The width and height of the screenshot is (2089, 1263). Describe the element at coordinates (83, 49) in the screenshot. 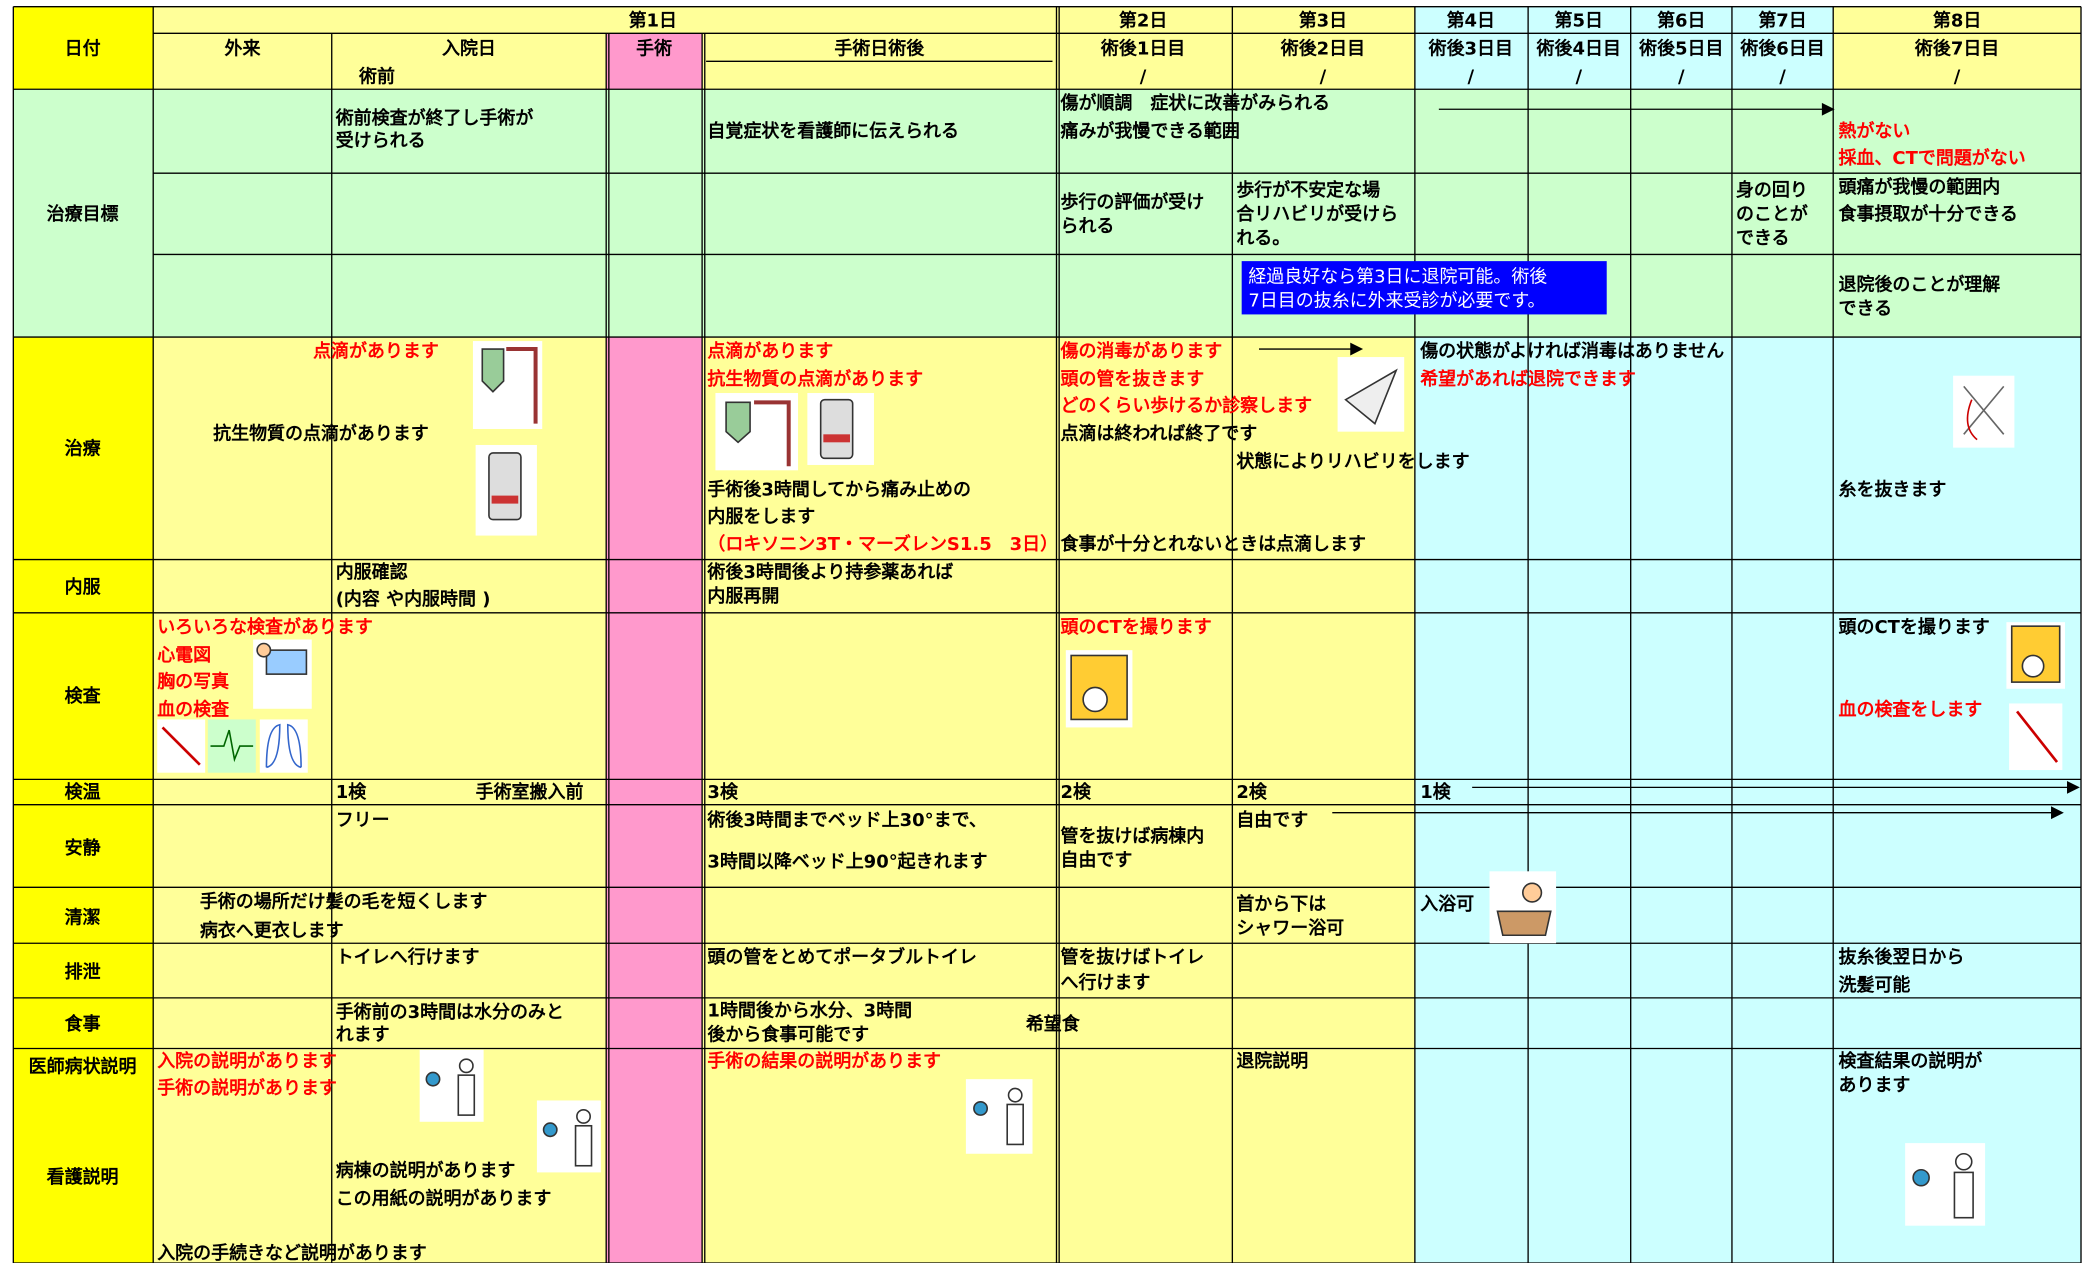

I see `header-label: 日付` at that location.